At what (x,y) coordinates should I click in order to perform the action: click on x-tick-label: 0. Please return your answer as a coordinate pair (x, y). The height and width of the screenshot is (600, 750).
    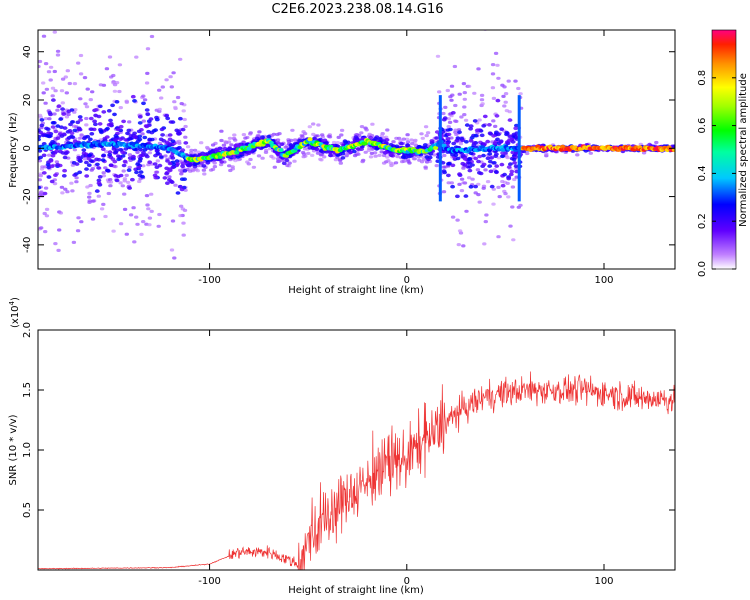
    Looking at the image, I should click on (407, 581).